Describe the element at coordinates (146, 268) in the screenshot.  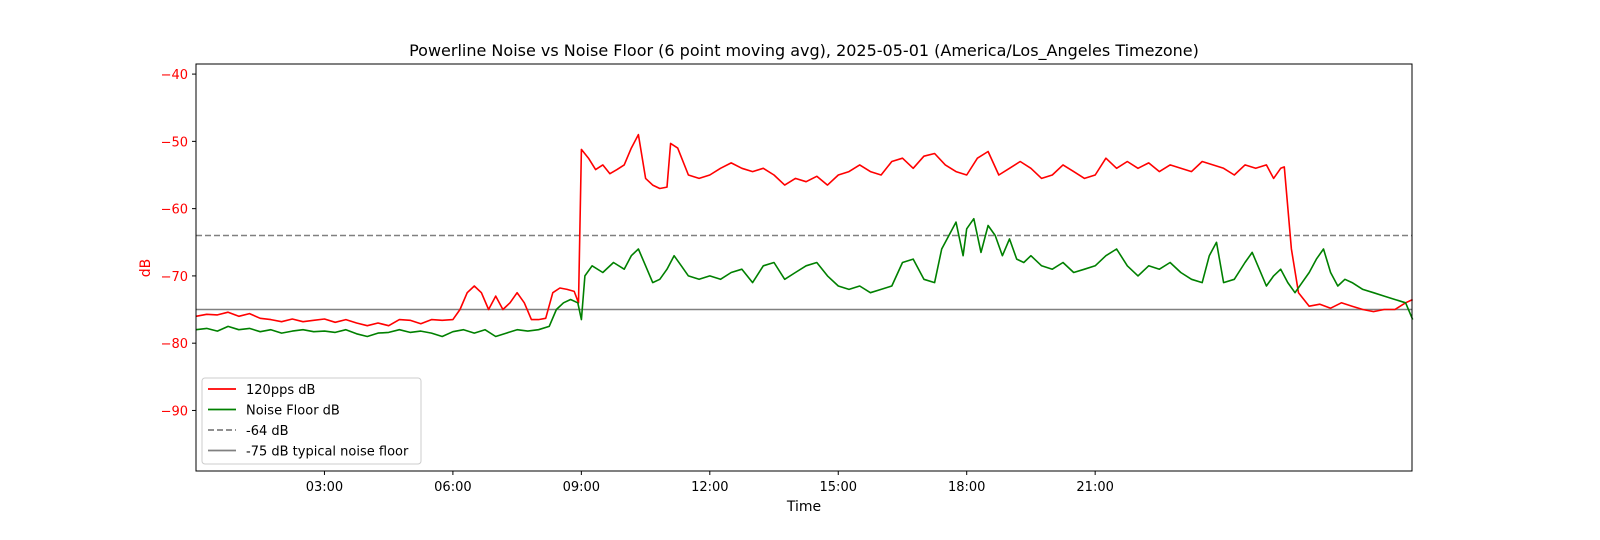
I see `y-axis-label: dB` at that location.